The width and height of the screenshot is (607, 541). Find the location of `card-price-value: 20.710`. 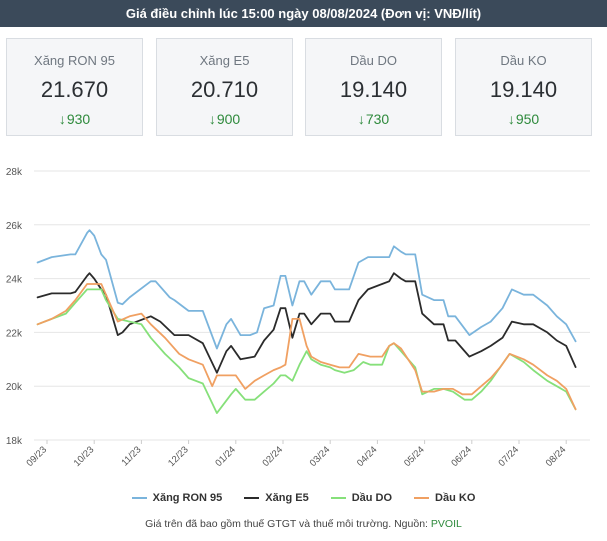

card-price-value: 20.710 is located at coordinates (224, 89).